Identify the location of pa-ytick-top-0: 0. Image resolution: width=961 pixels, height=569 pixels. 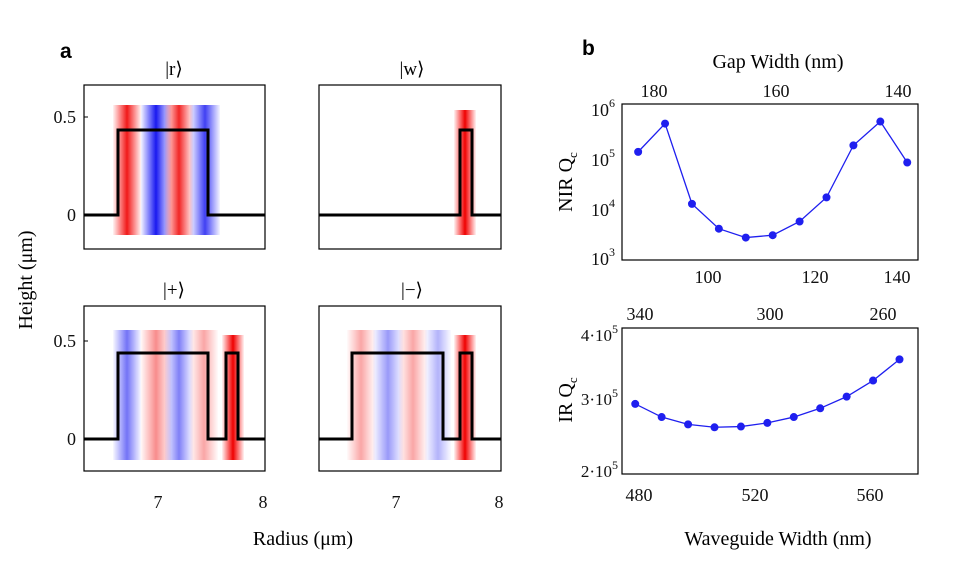
(71, 215).